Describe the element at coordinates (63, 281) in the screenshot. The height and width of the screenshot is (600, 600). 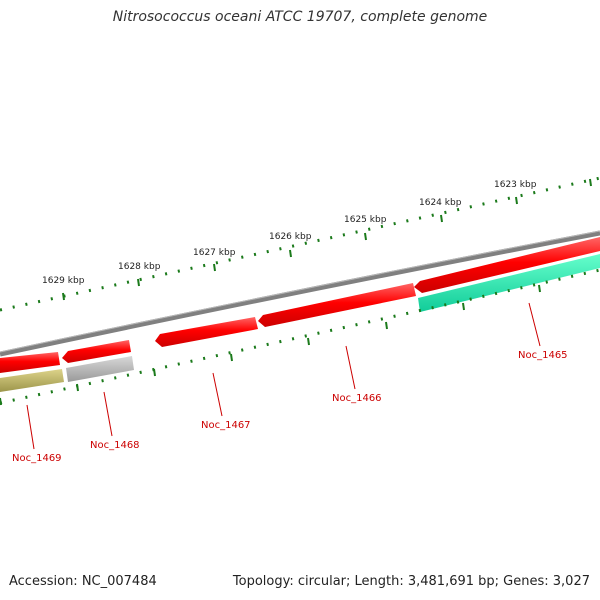
I see `kbp-label: 1629 kbp` at that location.